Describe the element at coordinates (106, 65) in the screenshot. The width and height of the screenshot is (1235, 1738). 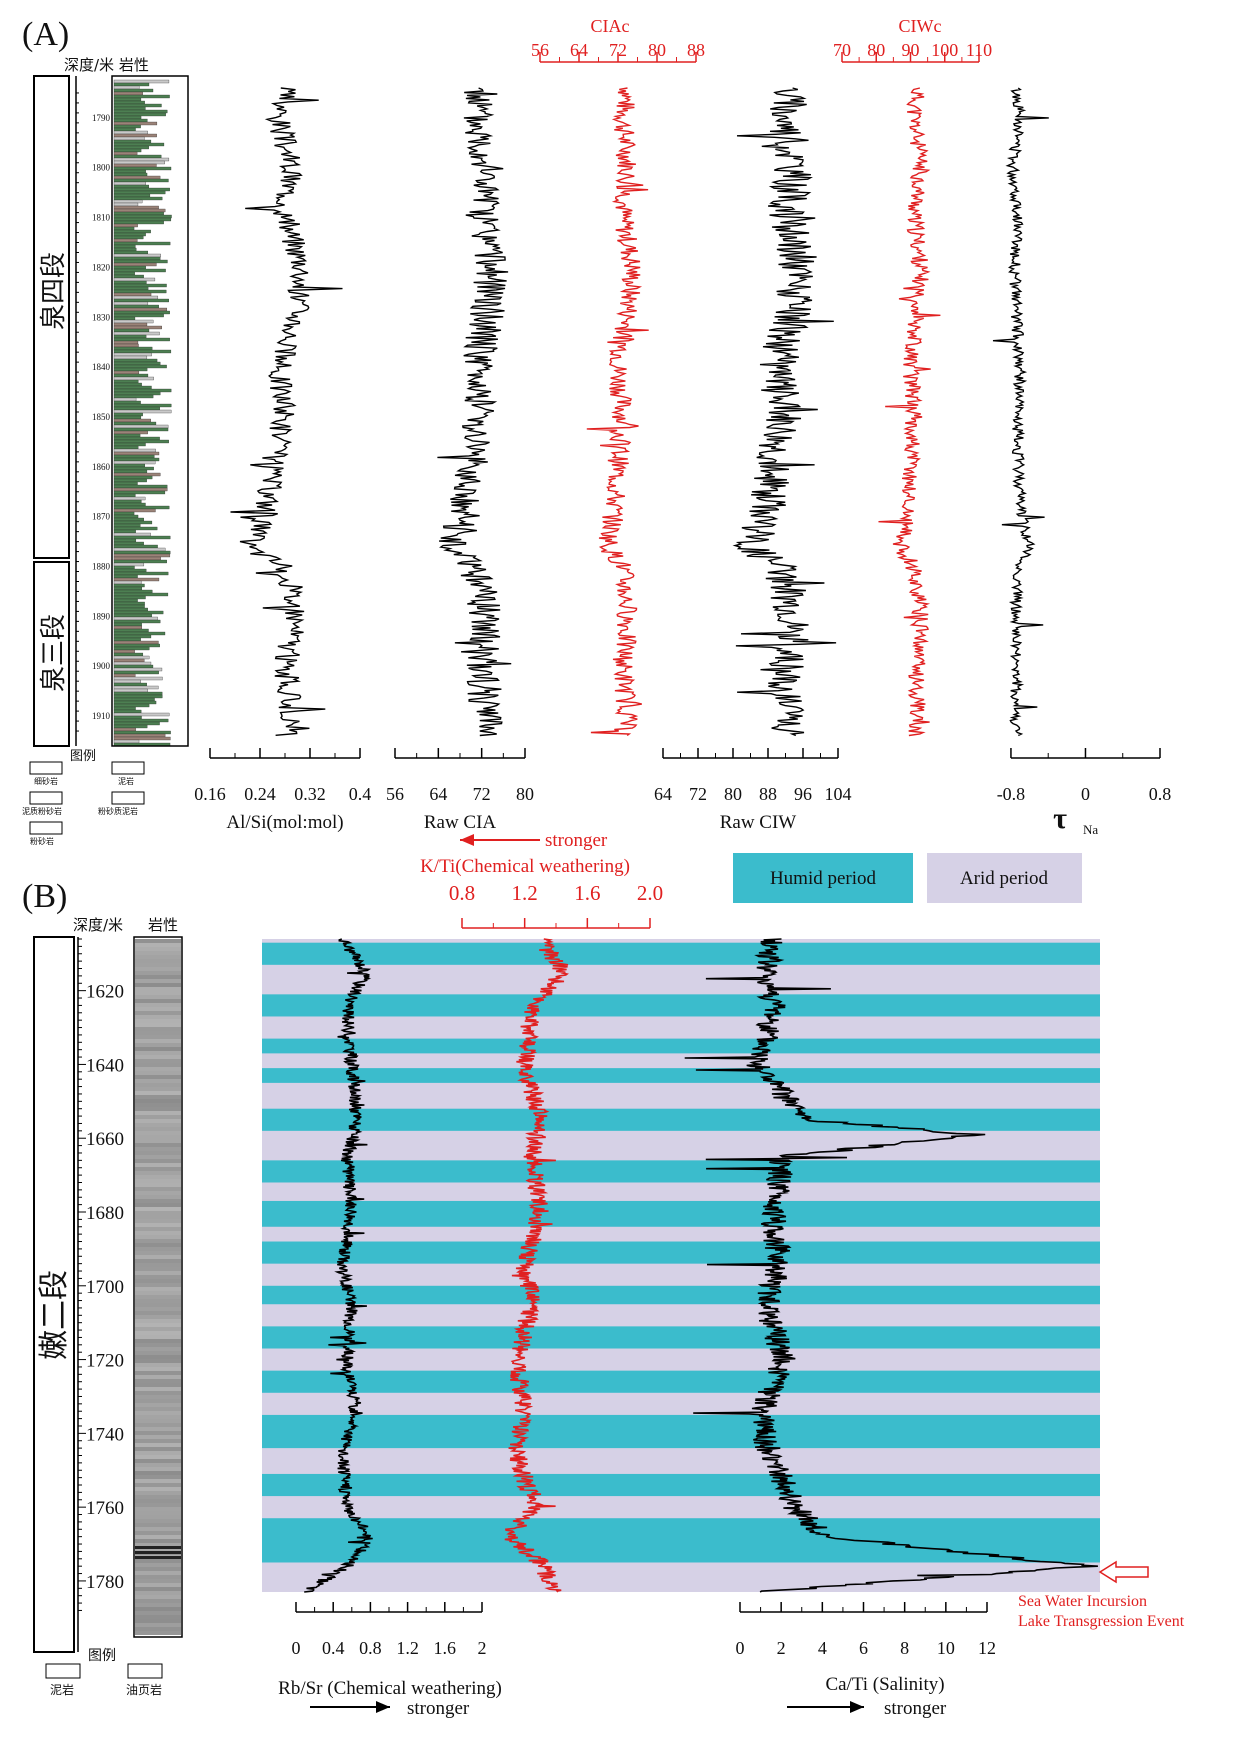
I see `panel-a-depth-header: 深度/米 岩性` at that location.